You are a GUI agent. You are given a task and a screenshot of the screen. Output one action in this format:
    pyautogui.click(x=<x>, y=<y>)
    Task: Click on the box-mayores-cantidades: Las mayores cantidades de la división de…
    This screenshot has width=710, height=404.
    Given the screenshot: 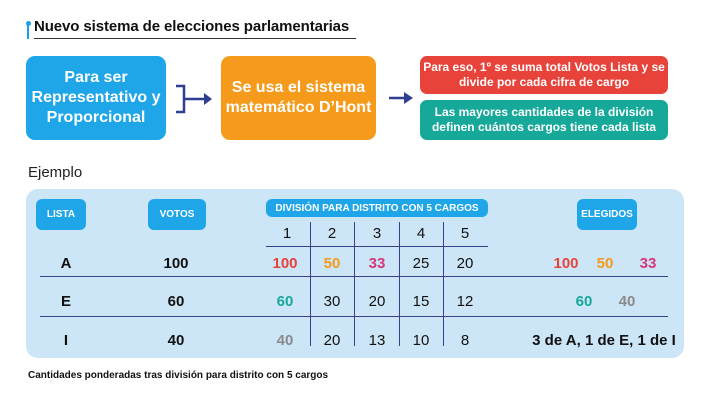 What is the action you would take?
    pyautogui.click(x=544, y=120)
    